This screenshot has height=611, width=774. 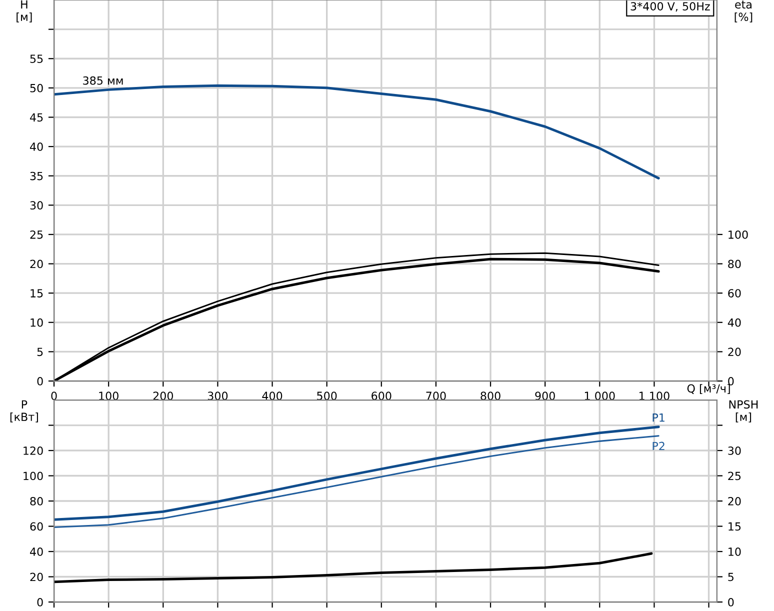 What do you see at coordinates (658, 418) in the screenshot?
I see `series-label: P1` at bounding box center [658, 418].